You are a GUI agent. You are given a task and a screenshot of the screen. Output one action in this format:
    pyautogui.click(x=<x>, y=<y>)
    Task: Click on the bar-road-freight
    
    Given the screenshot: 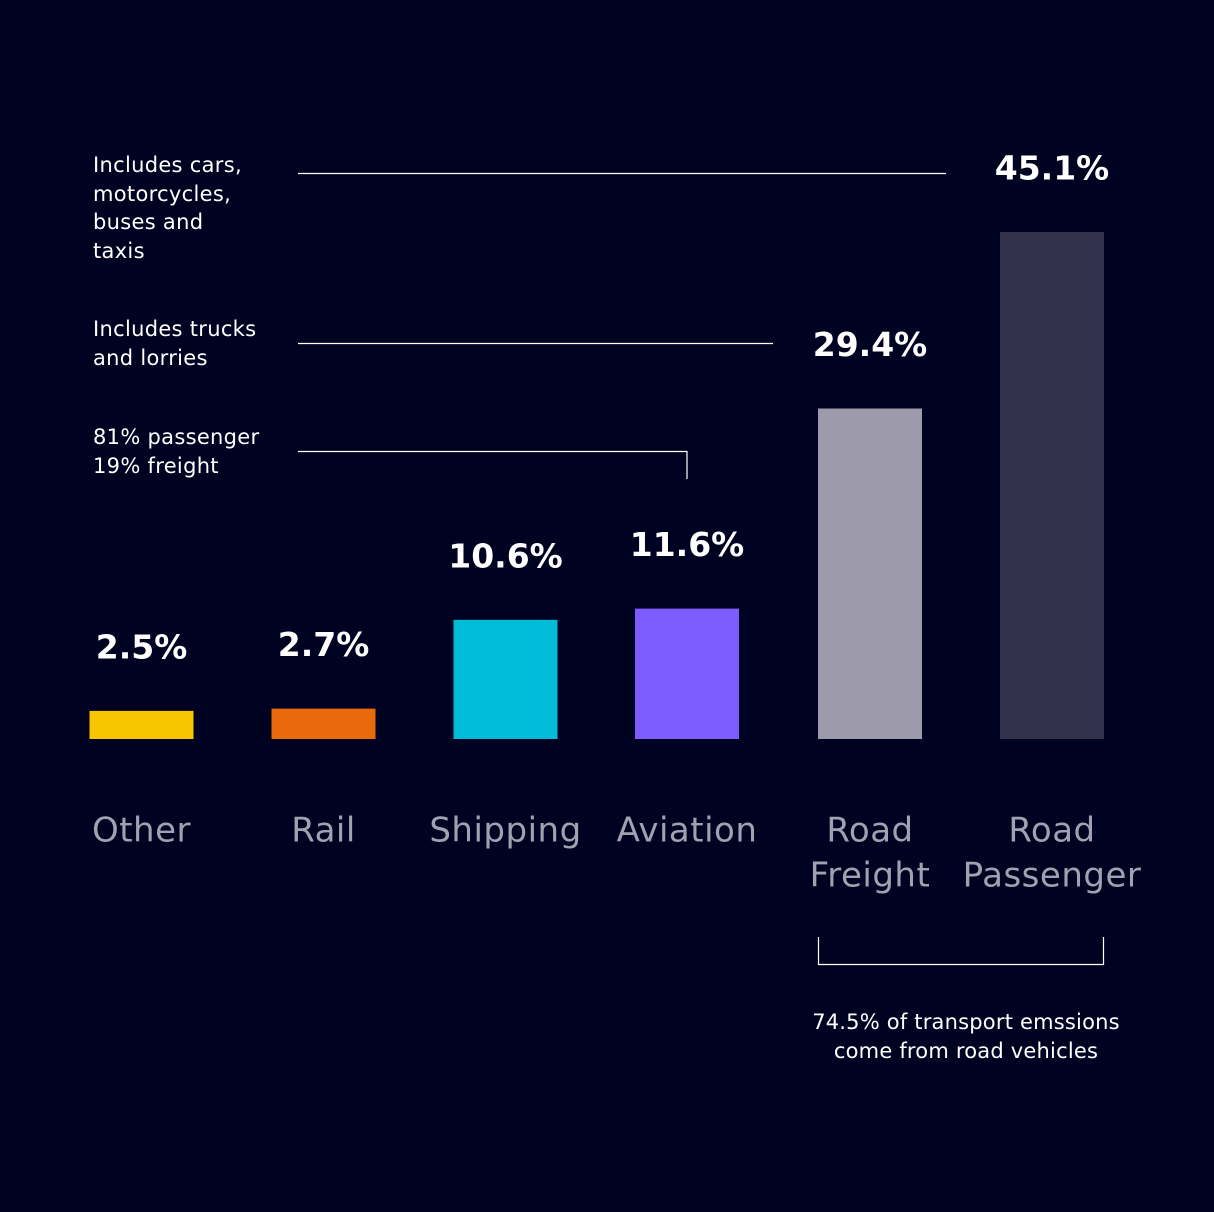 What is the action you would take?
    pyautogui.click(x=870, y=573)
    